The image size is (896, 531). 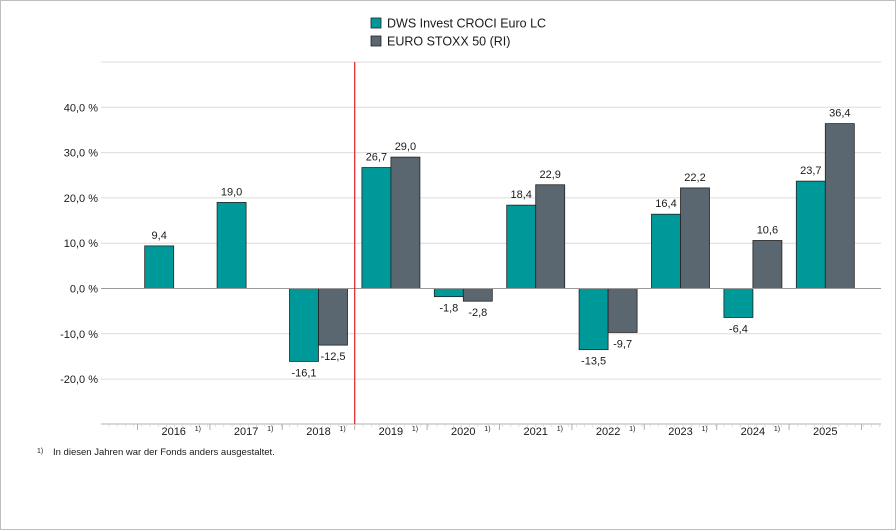 I want to click on x-tick-label: 2021, so click(x=535, y=432).